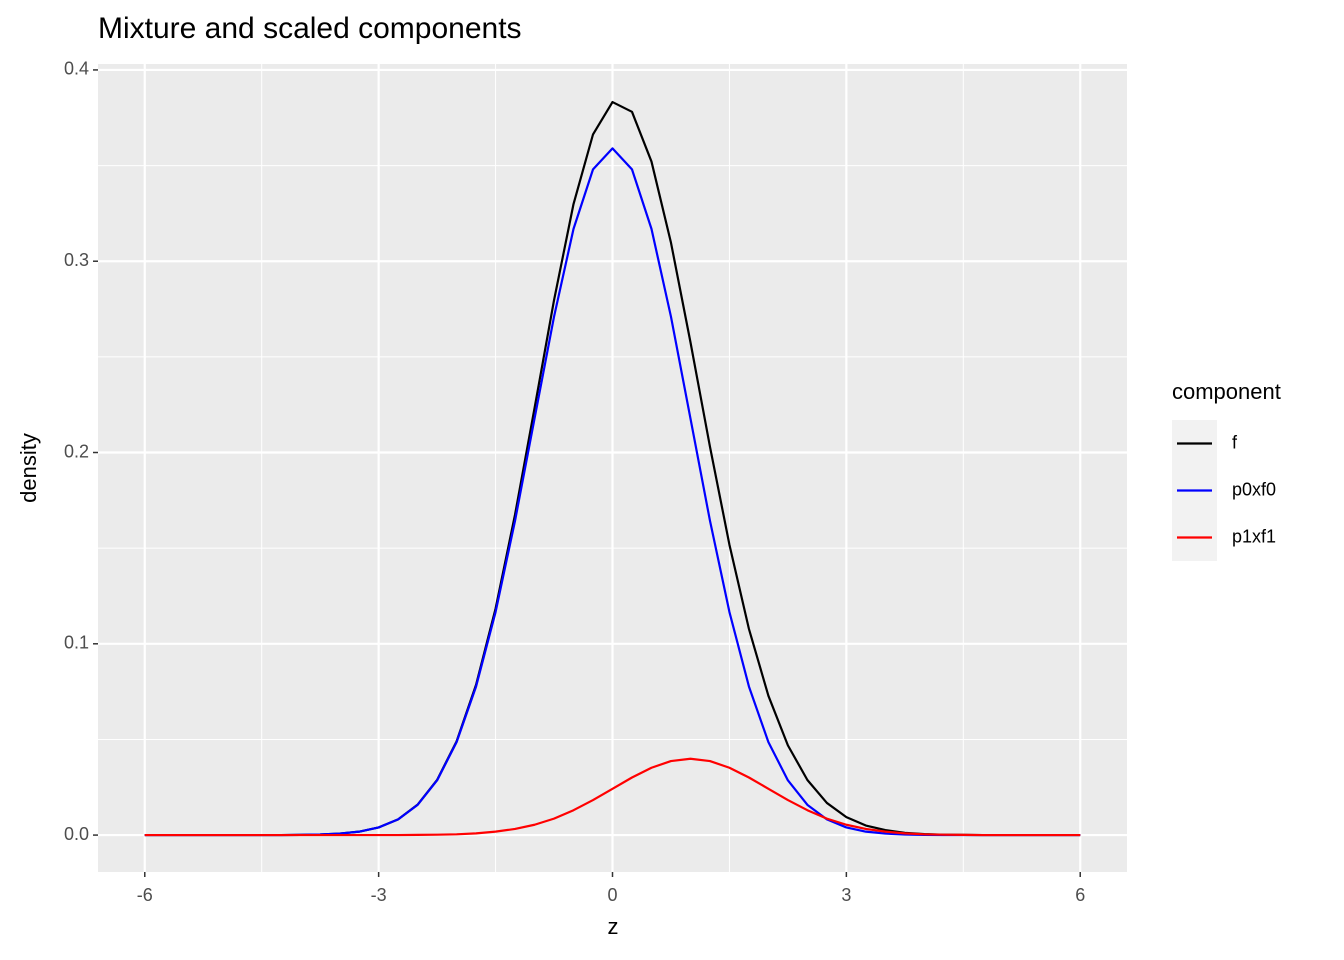  What do you see at coordinates (613, 926) in the screenshot?
I see `x-axis-title: z` at bounding box center [613, 926].